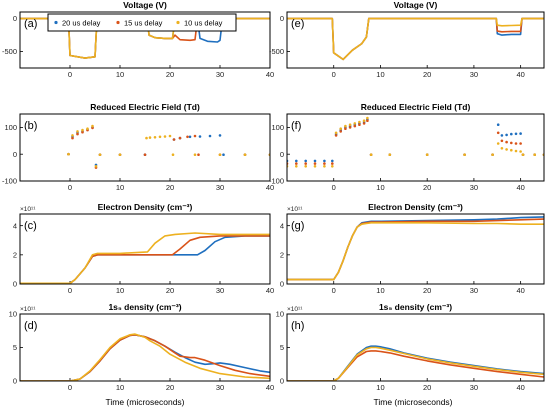 This screenshot has width=550, height=410. Describe the element at coordinates (30, 226) in the screenshot. I see `panel-letter: (c)` at that location.